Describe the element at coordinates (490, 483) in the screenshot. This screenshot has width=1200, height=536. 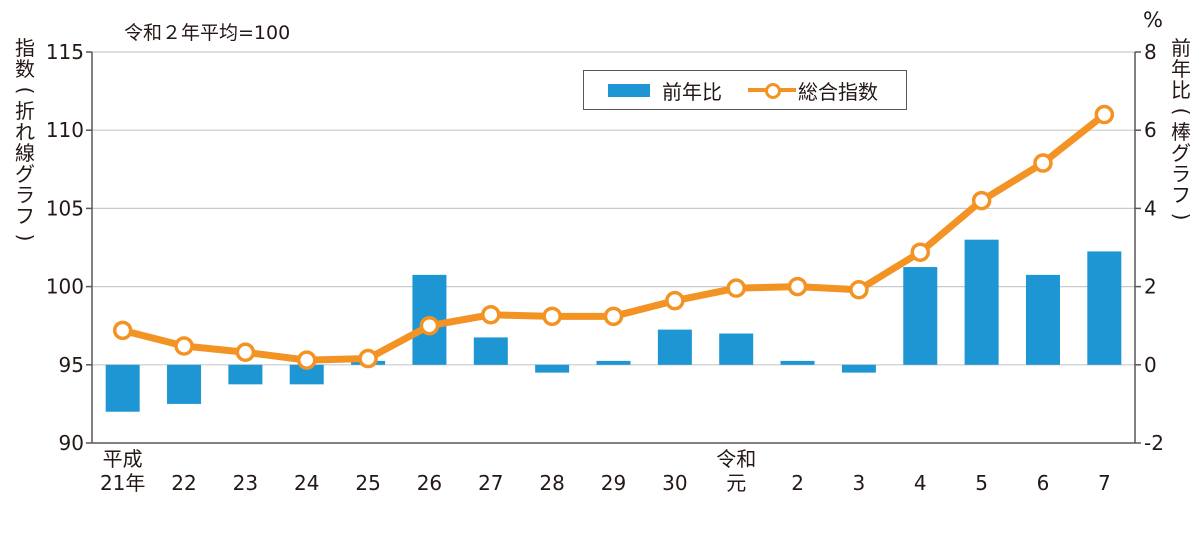
I see `svg-text: 27` at that location.